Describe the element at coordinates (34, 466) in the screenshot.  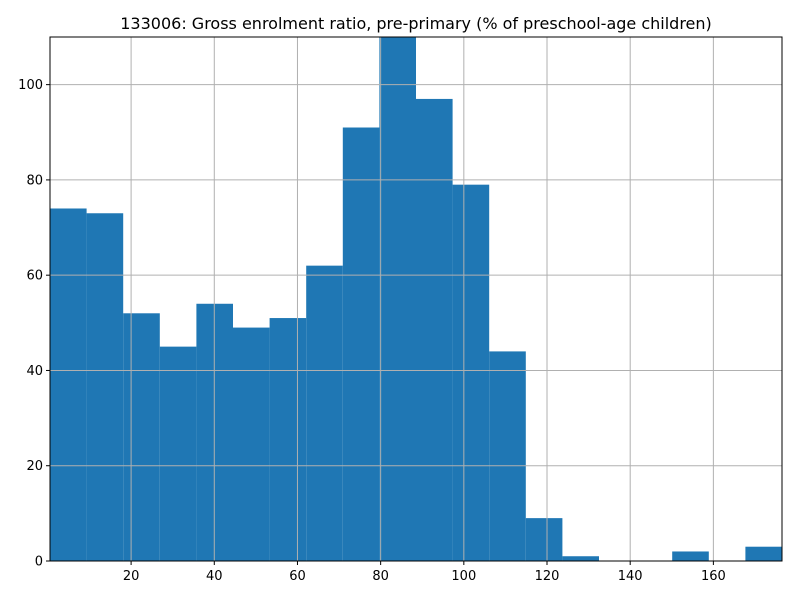
I see `y-tick-label: 20` at that location.